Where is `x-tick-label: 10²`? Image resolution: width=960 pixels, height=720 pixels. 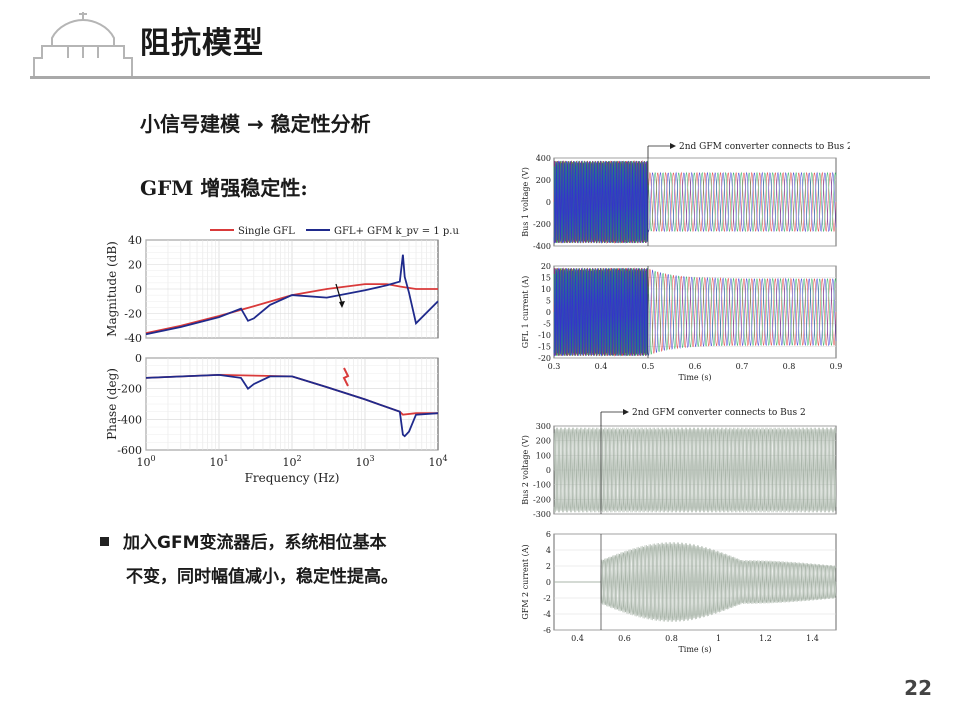 x-tick-label: 10² is located at coordinates (291, 461).